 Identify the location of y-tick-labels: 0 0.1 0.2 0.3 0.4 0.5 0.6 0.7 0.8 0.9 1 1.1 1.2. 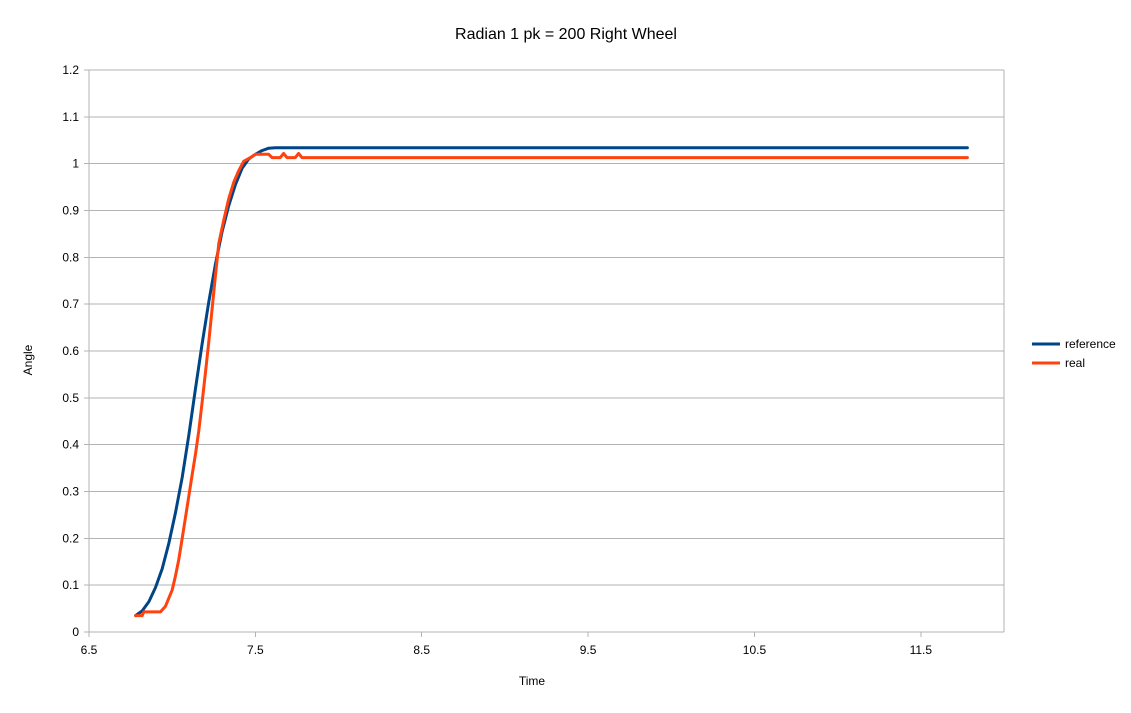
(70, 351).